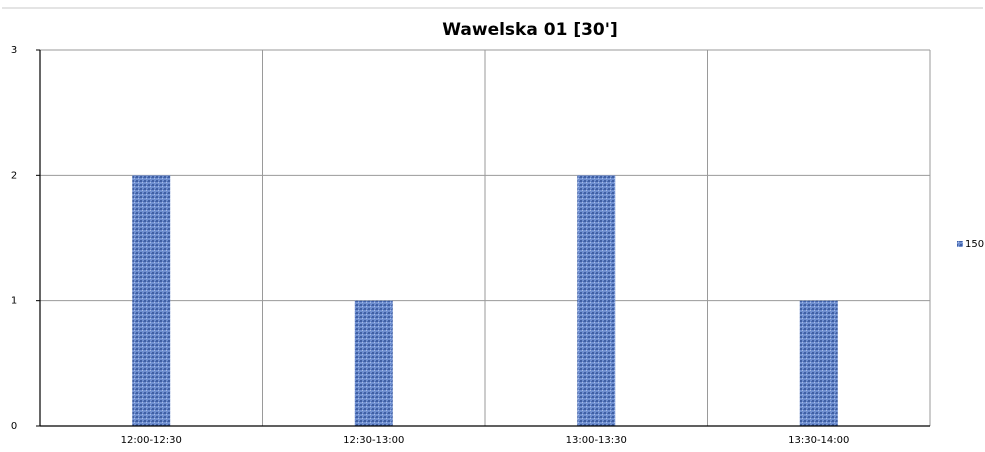 The image size is (985, 452). Describe the element at coordinates (818, 440) in the screenshot. I see `x-tick-label: 13:30-14:00` at that location.